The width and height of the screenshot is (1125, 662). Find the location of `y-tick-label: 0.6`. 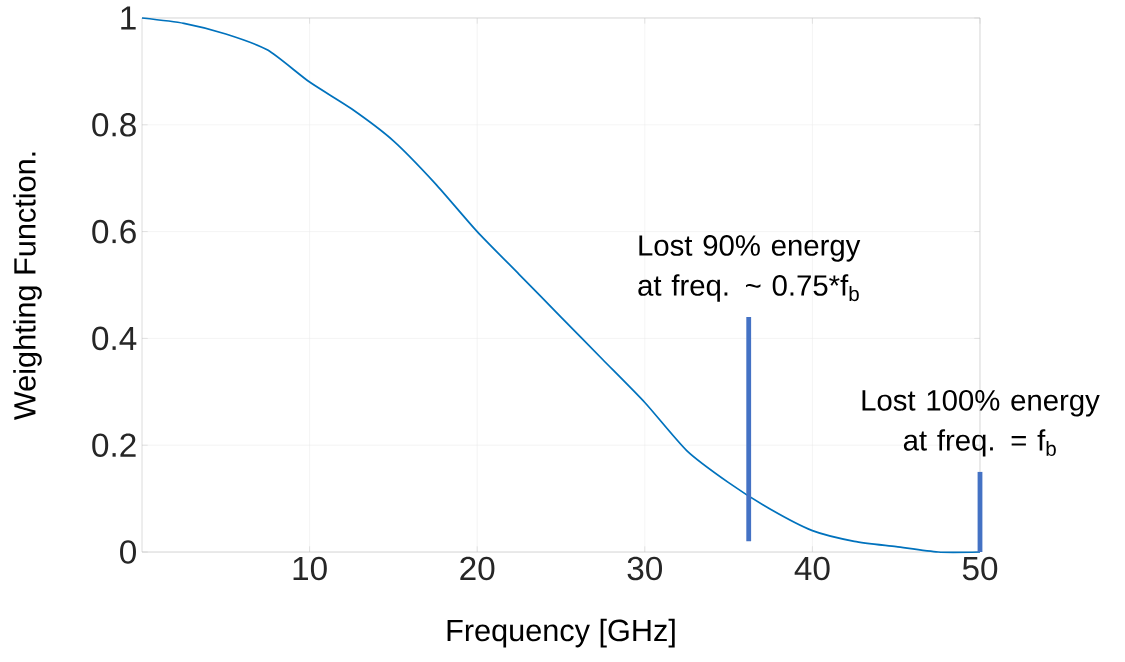

y-tick-label: 0.6 is located at coordinates (114, 231).